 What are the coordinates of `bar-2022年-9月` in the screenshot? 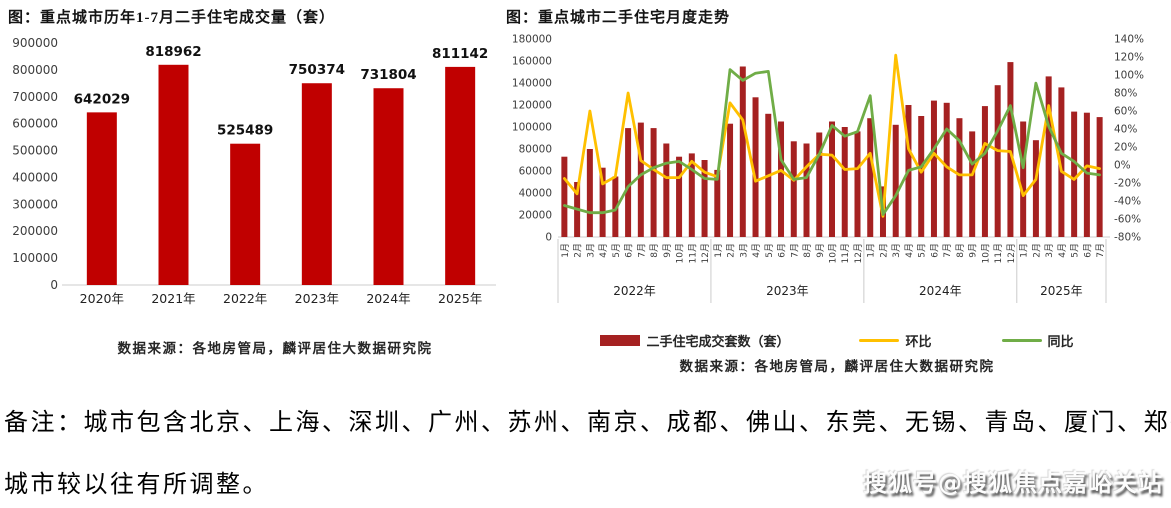 It's located at (666, 190).